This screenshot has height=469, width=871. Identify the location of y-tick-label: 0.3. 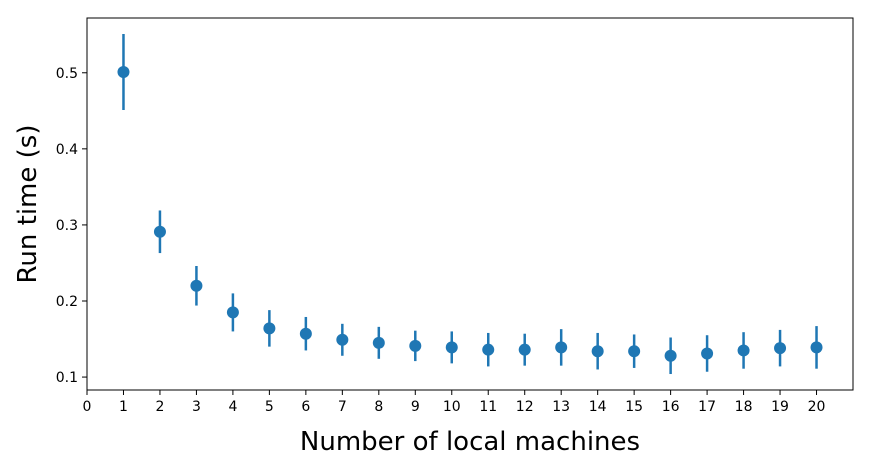
(67, 226).